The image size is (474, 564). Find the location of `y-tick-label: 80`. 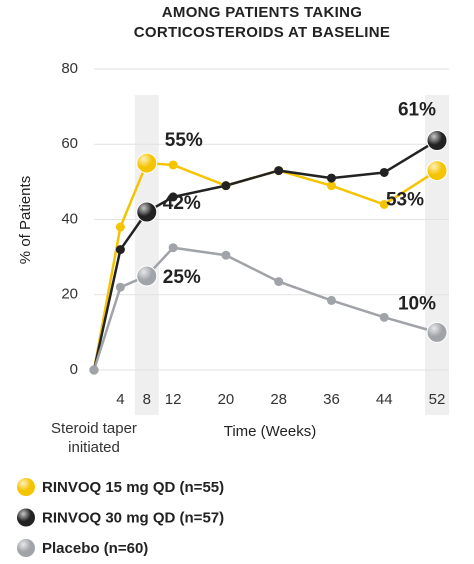

y-tick-label: 80 is located at coordinates (69, 68).